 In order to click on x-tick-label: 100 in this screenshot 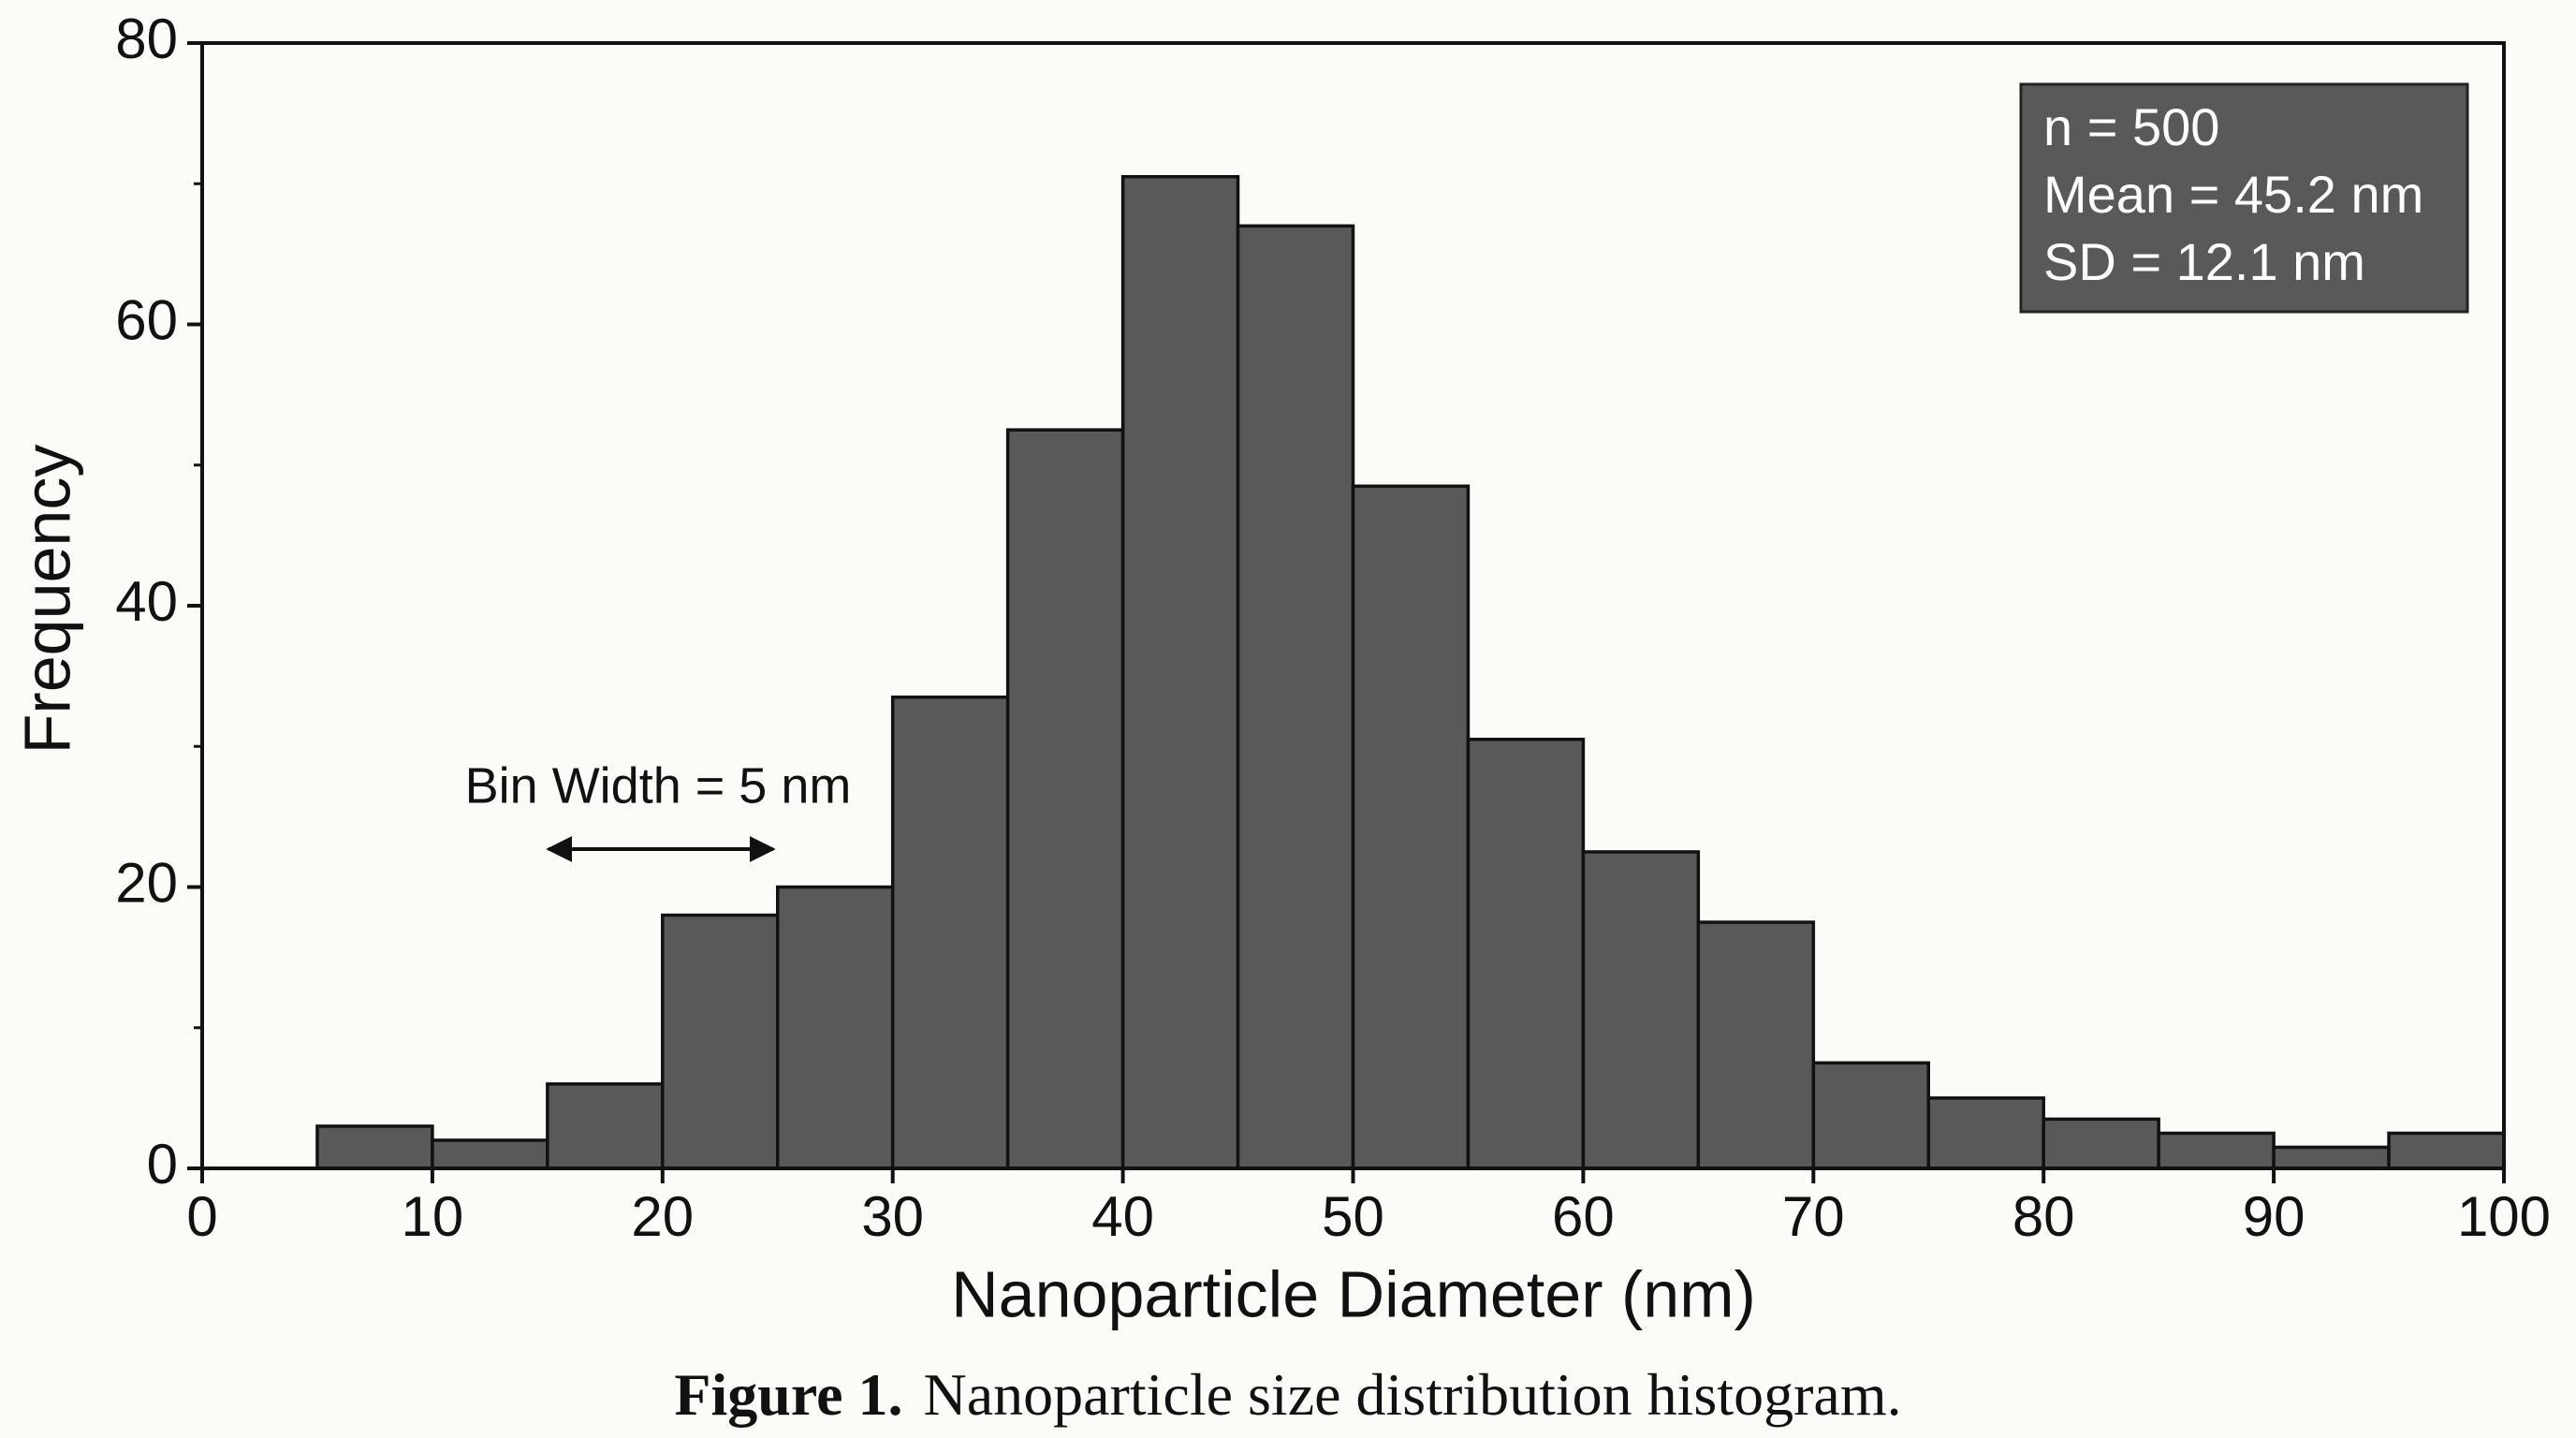, I will do `click(2504, 1216)`.